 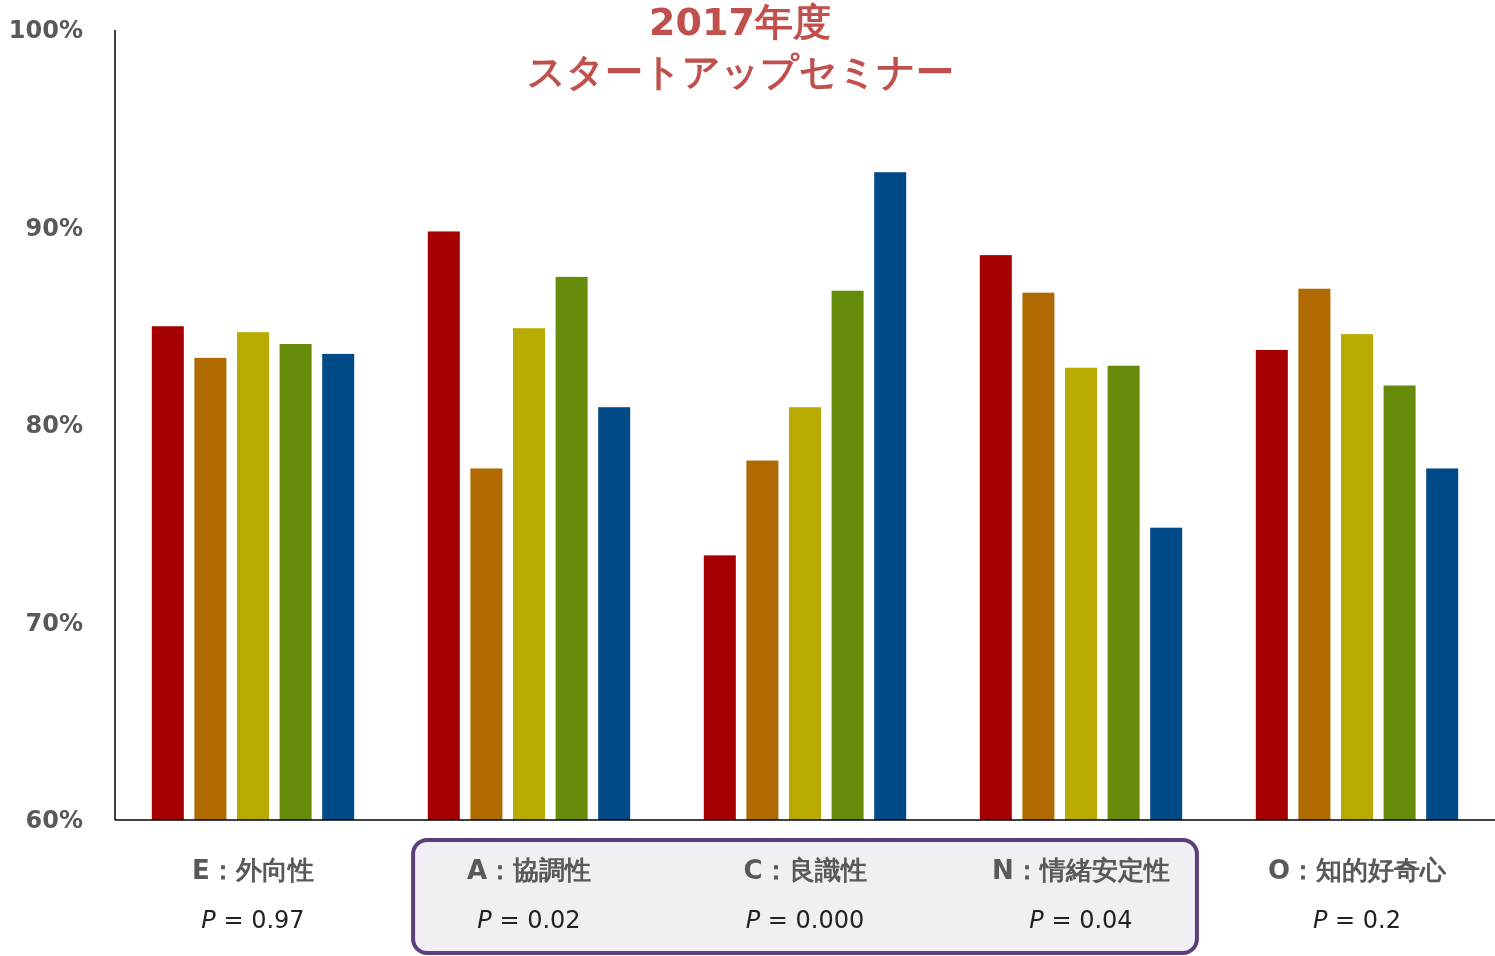 I want to click on text: P = 0.04, so click(x=1081, y=920).